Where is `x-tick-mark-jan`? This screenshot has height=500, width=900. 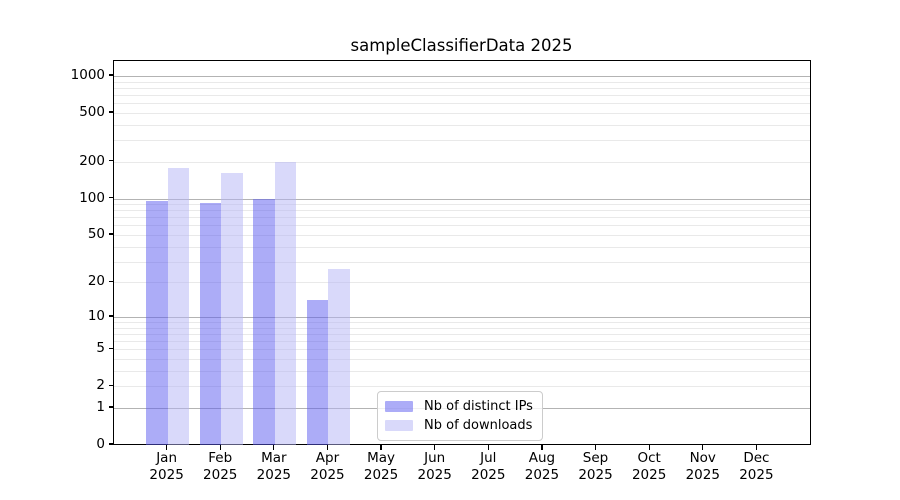 x-tick-mark-jan is located at coordinates (167, 447).